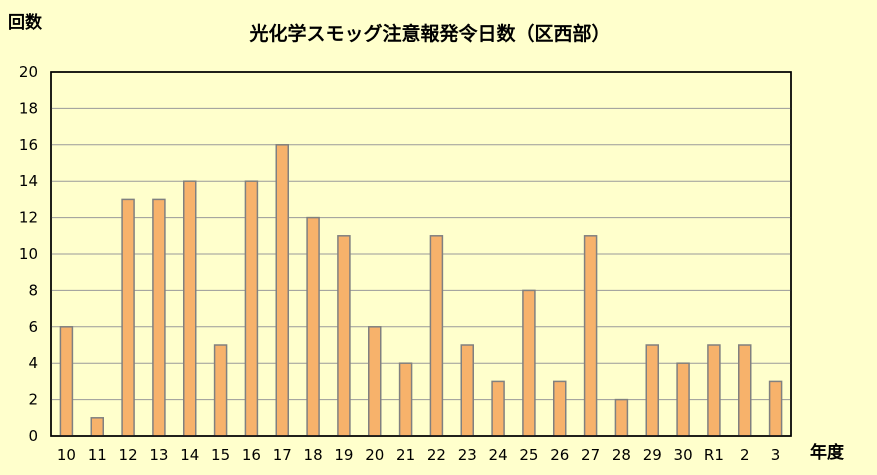 The image size is (877, 475). I want to click on y-axis-title: 回数, so click(25, 22).